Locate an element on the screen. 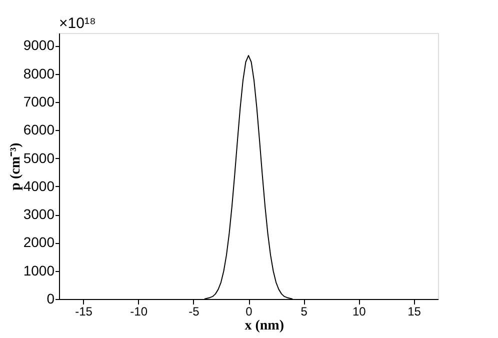  x-tick-label: -15 is located at coordinates (84, 311).